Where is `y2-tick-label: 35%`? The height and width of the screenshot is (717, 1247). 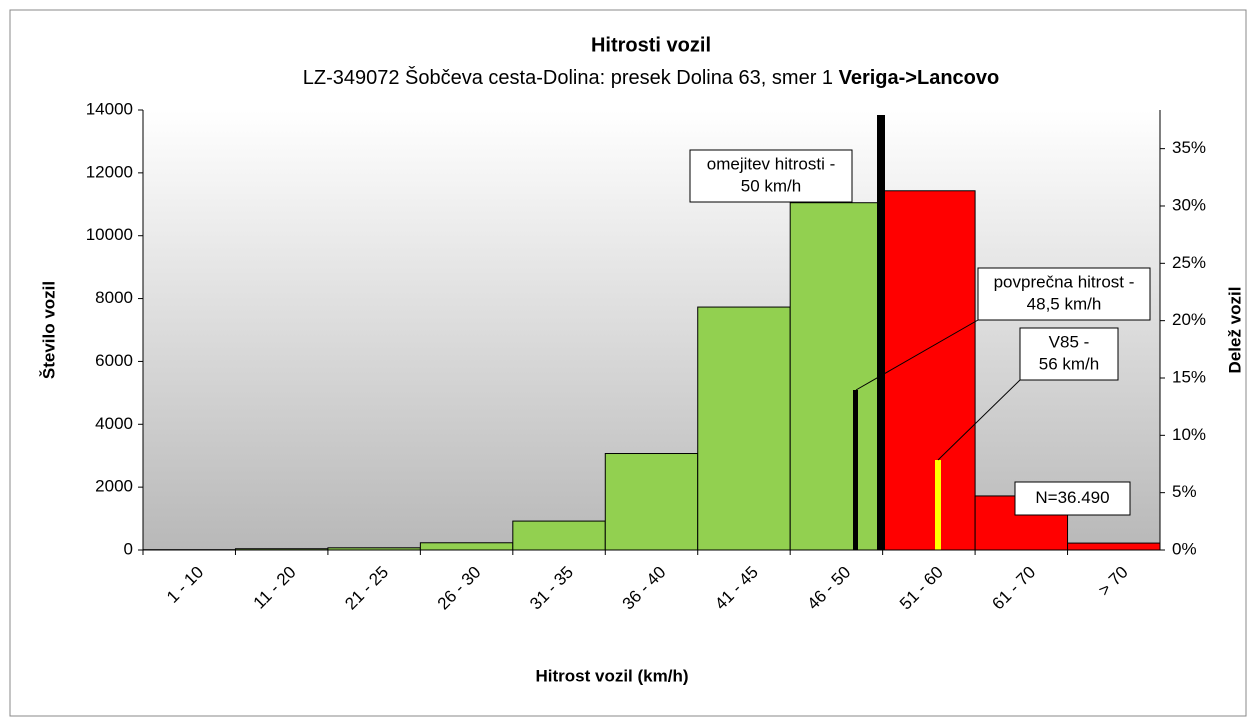
y2-tick-label: 35% is located at coordinates (1189, 147).